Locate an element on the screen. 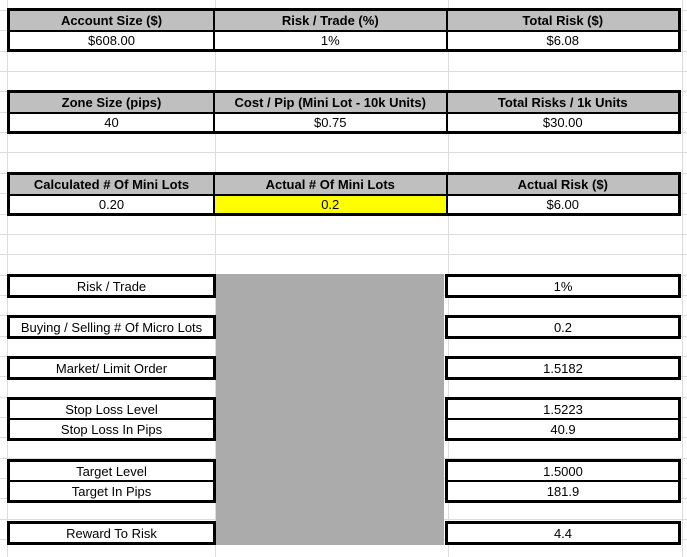 The image size is (687, 557). stop-loss-pips-label: Stop Loss In Pips is located at coordinates (111, 428).